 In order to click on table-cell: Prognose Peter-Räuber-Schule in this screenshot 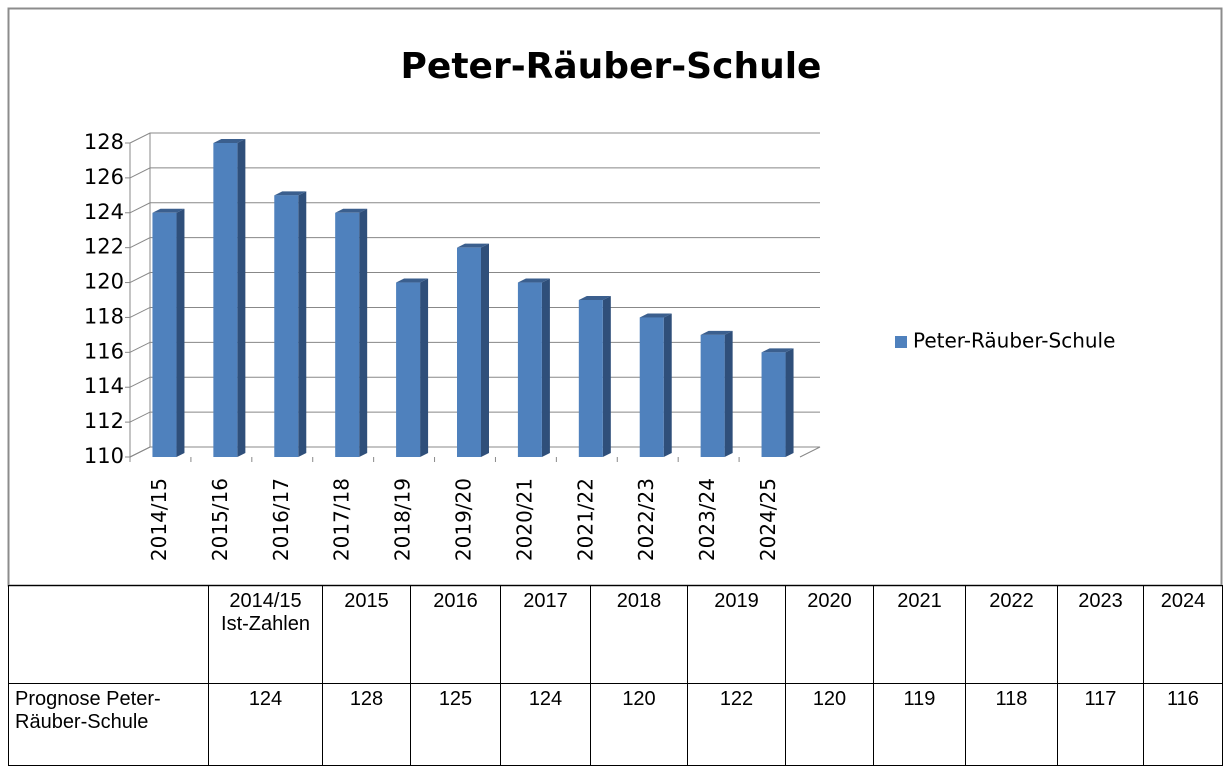, I will do `click(108, 724)`.